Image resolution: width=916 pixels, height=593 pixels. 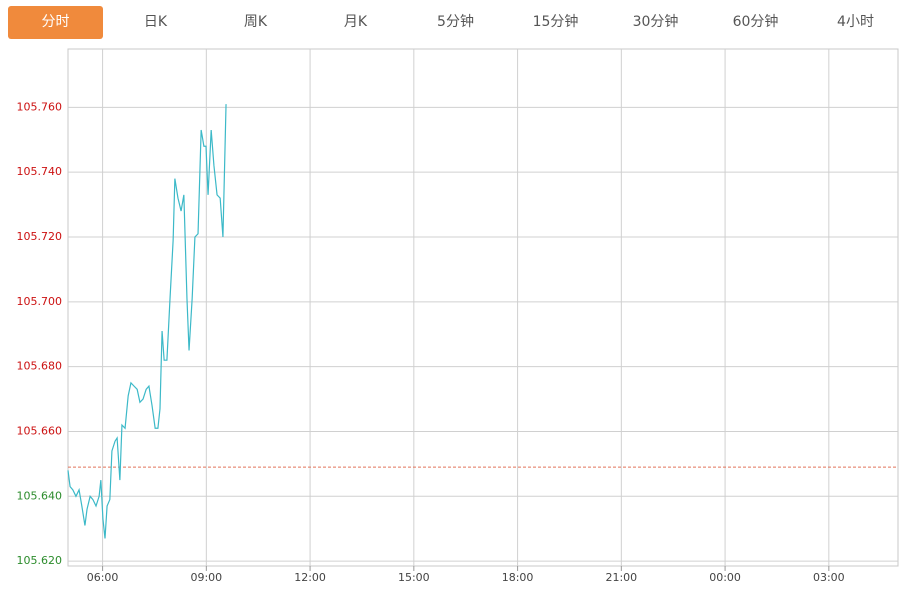 I want to click on tab: 分时, so click(x=55, y=22).